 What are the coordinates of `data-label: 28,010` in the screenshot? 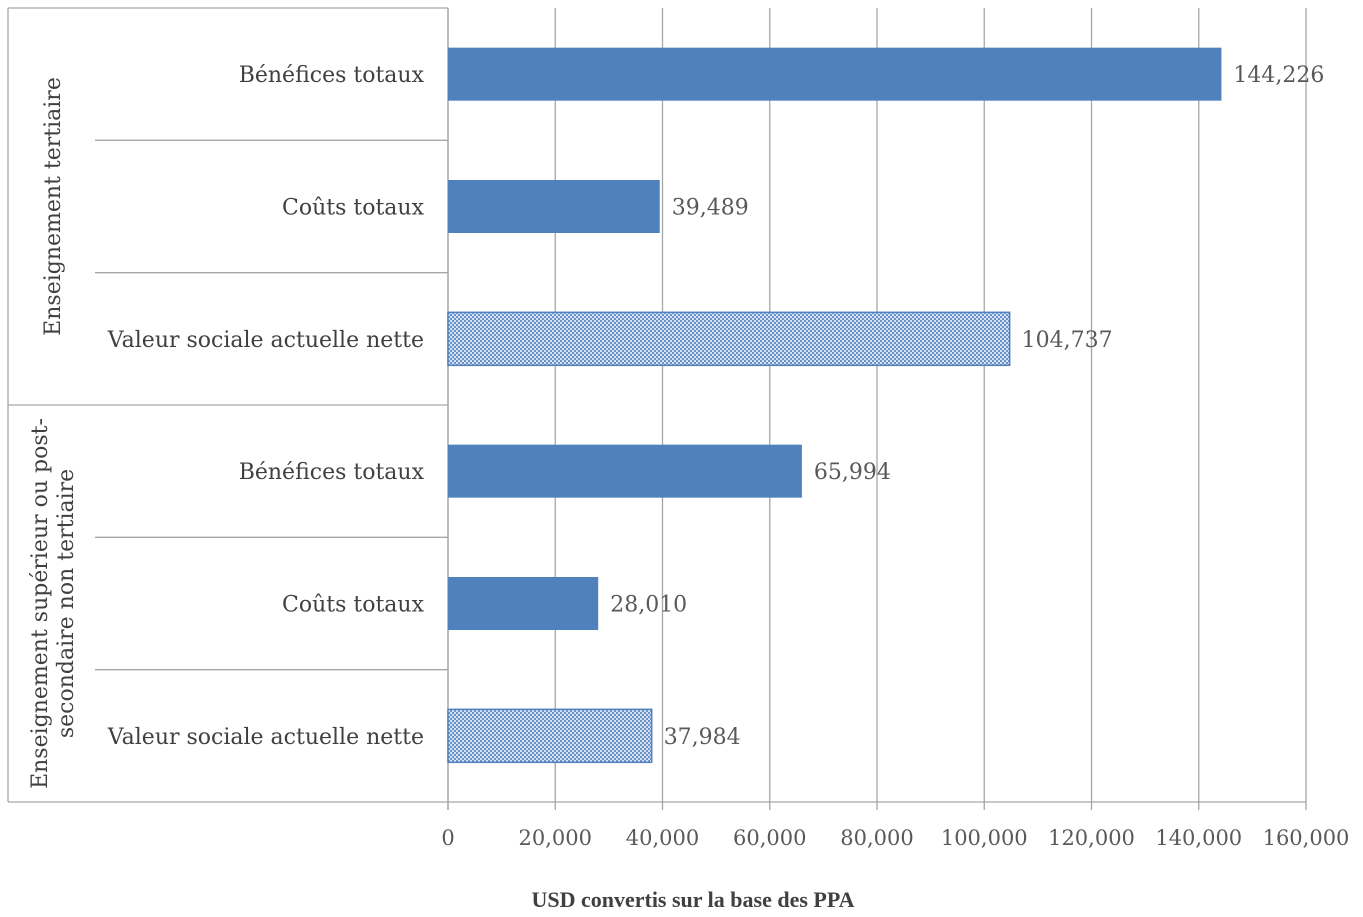 It's located at (648, 605).